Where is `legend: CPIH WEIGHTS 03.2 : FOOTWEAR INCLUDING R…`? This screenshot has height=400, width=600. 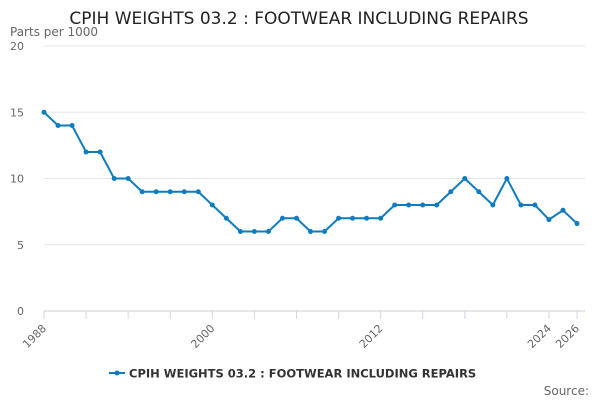
legend: CPIH WEIGHTS 03.2 : FOOTWEAR INCLUDING R… is located at coordinates (292, 374).